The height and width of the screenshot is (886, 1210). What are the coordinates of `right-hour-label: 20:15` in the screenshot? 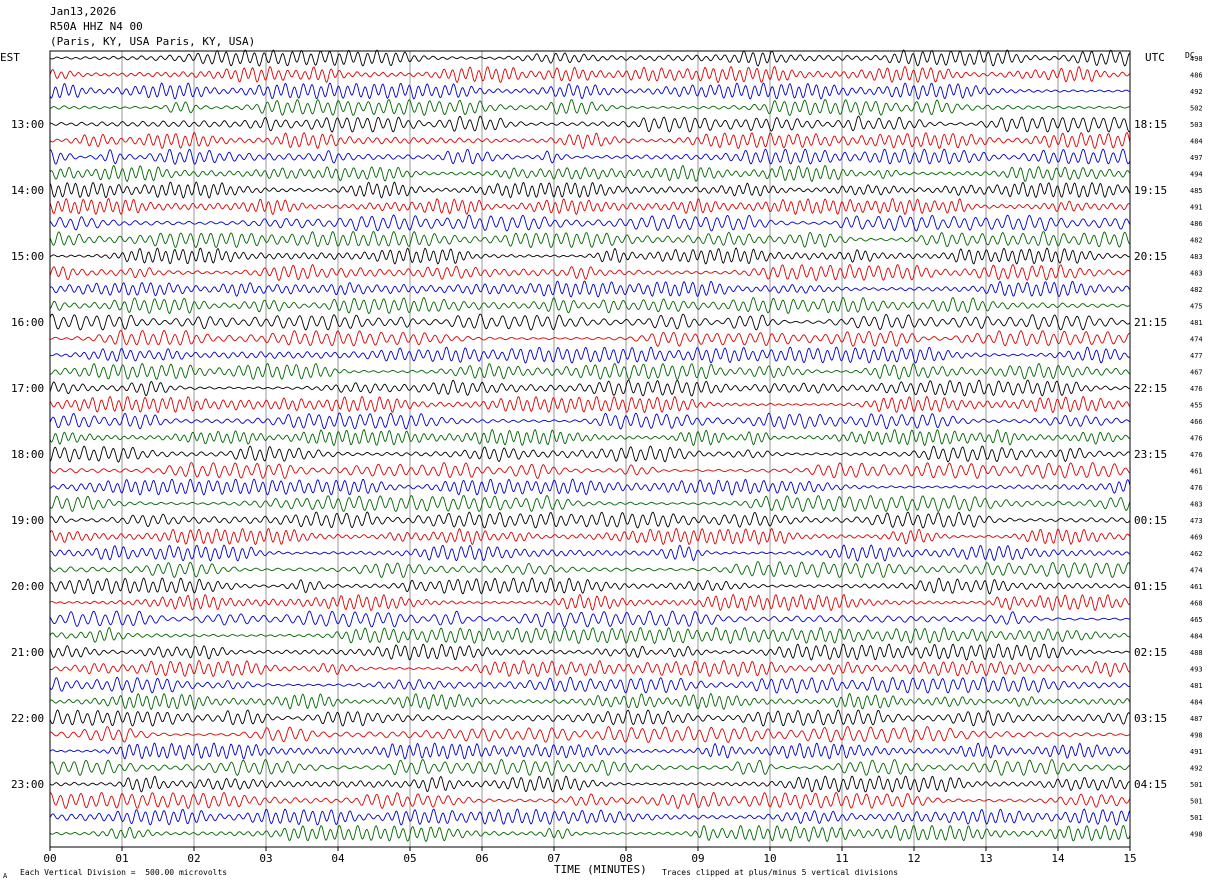 It's located at (1150, 256).